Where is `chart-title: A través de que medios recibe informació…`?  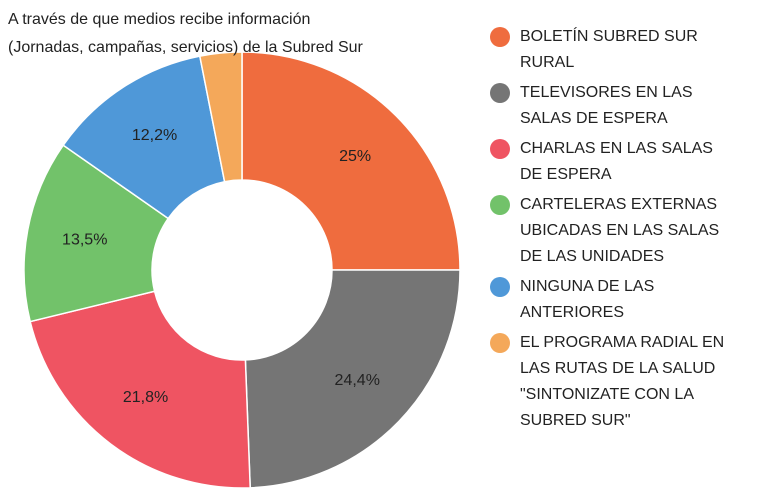 chart-title: A través de que medios recibe informació… is located at coordinates (185, 33).